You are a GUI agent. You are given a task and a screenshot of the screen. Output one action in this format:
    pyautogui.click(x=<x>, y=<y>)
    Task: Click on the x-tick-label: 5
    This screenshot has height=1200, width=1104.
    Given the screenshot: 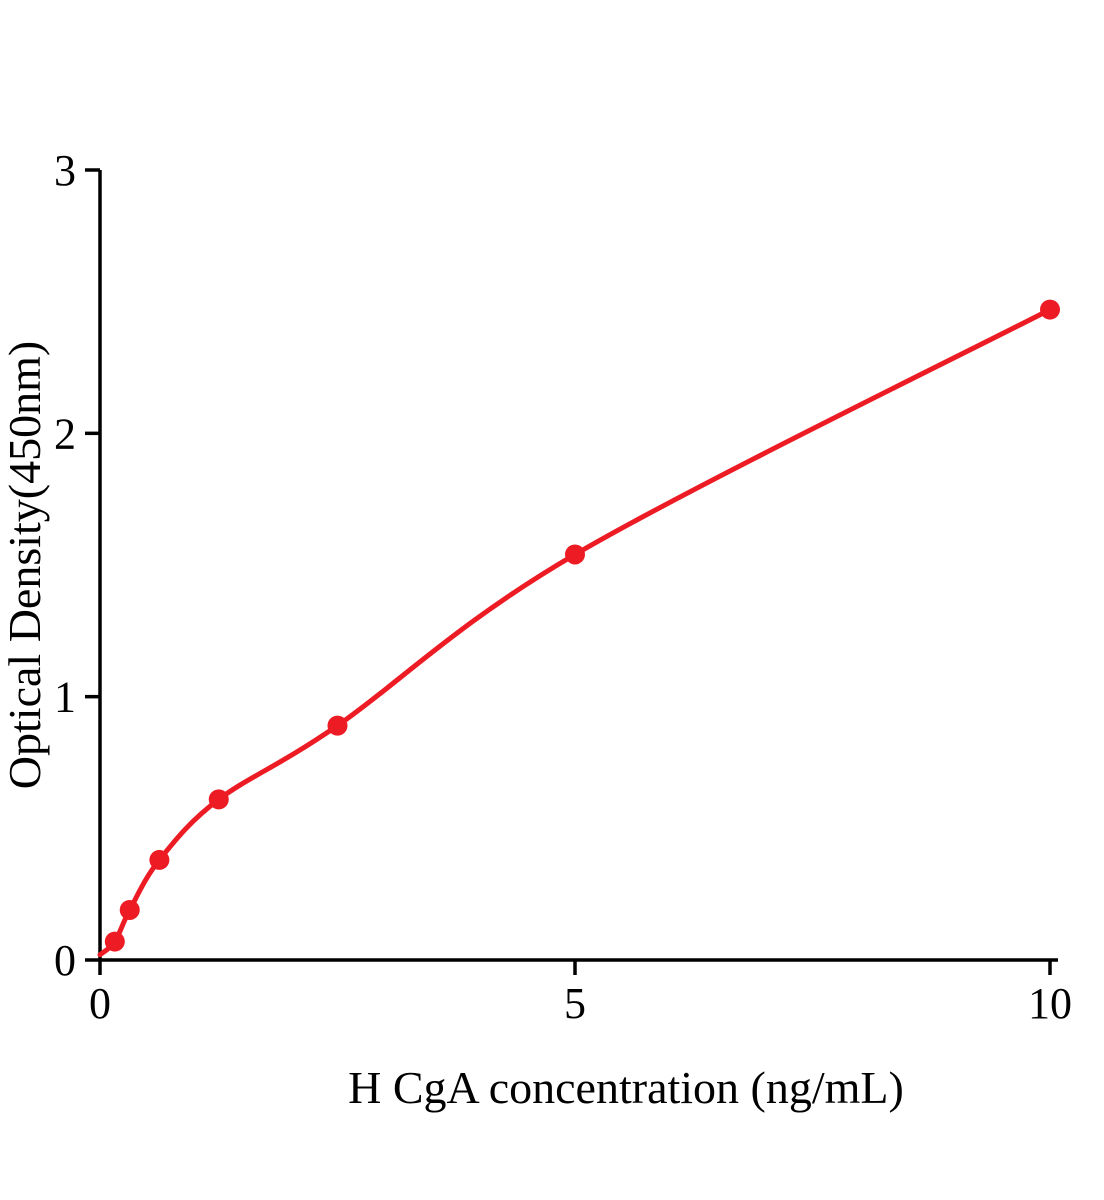 What is the action you would take?
    pyautogui.click(x=575, y=1003)
    